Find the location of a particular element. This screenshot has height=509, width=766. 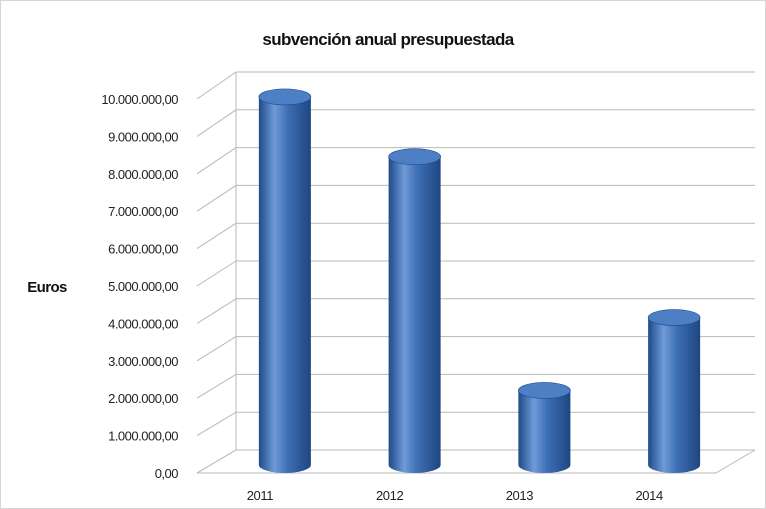

x-tick-label: 2012 is located at coordinates (389, 495).